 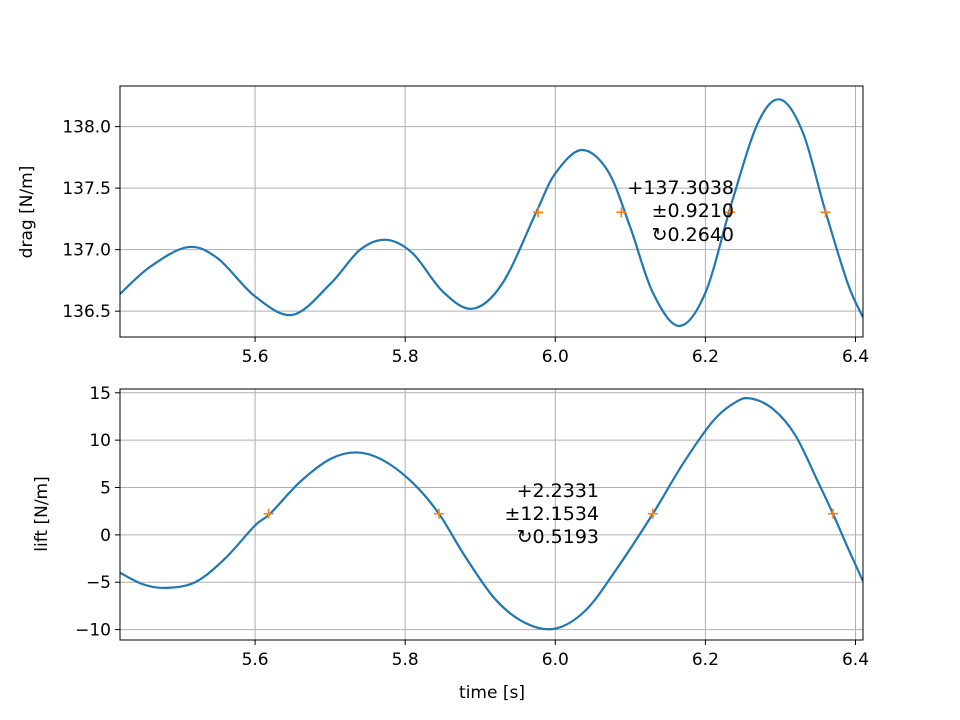 I want to click on drag-xtick-label: 5.6, so click(x=255, y=357).